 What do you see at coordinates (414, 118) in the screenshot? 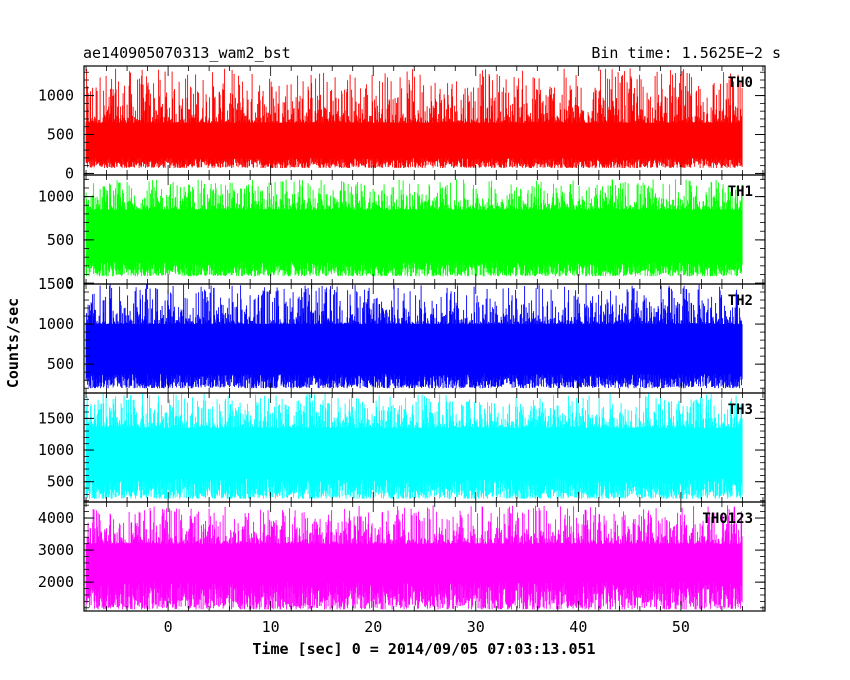
I see `series-th0-line` at bounding box center [414, 118].